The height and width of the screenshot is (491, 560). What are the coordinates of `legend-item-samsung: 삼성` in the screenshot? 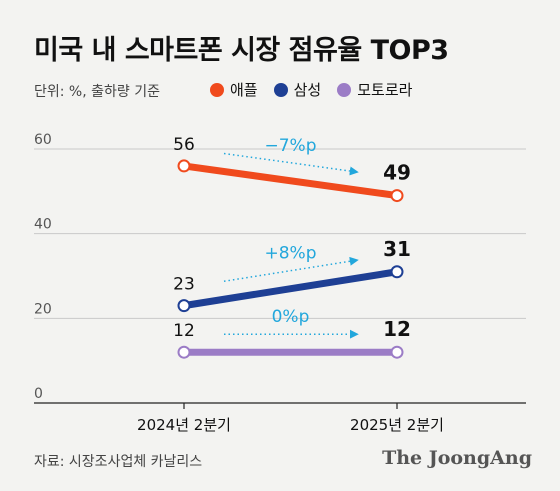 It's located at (297, 89).